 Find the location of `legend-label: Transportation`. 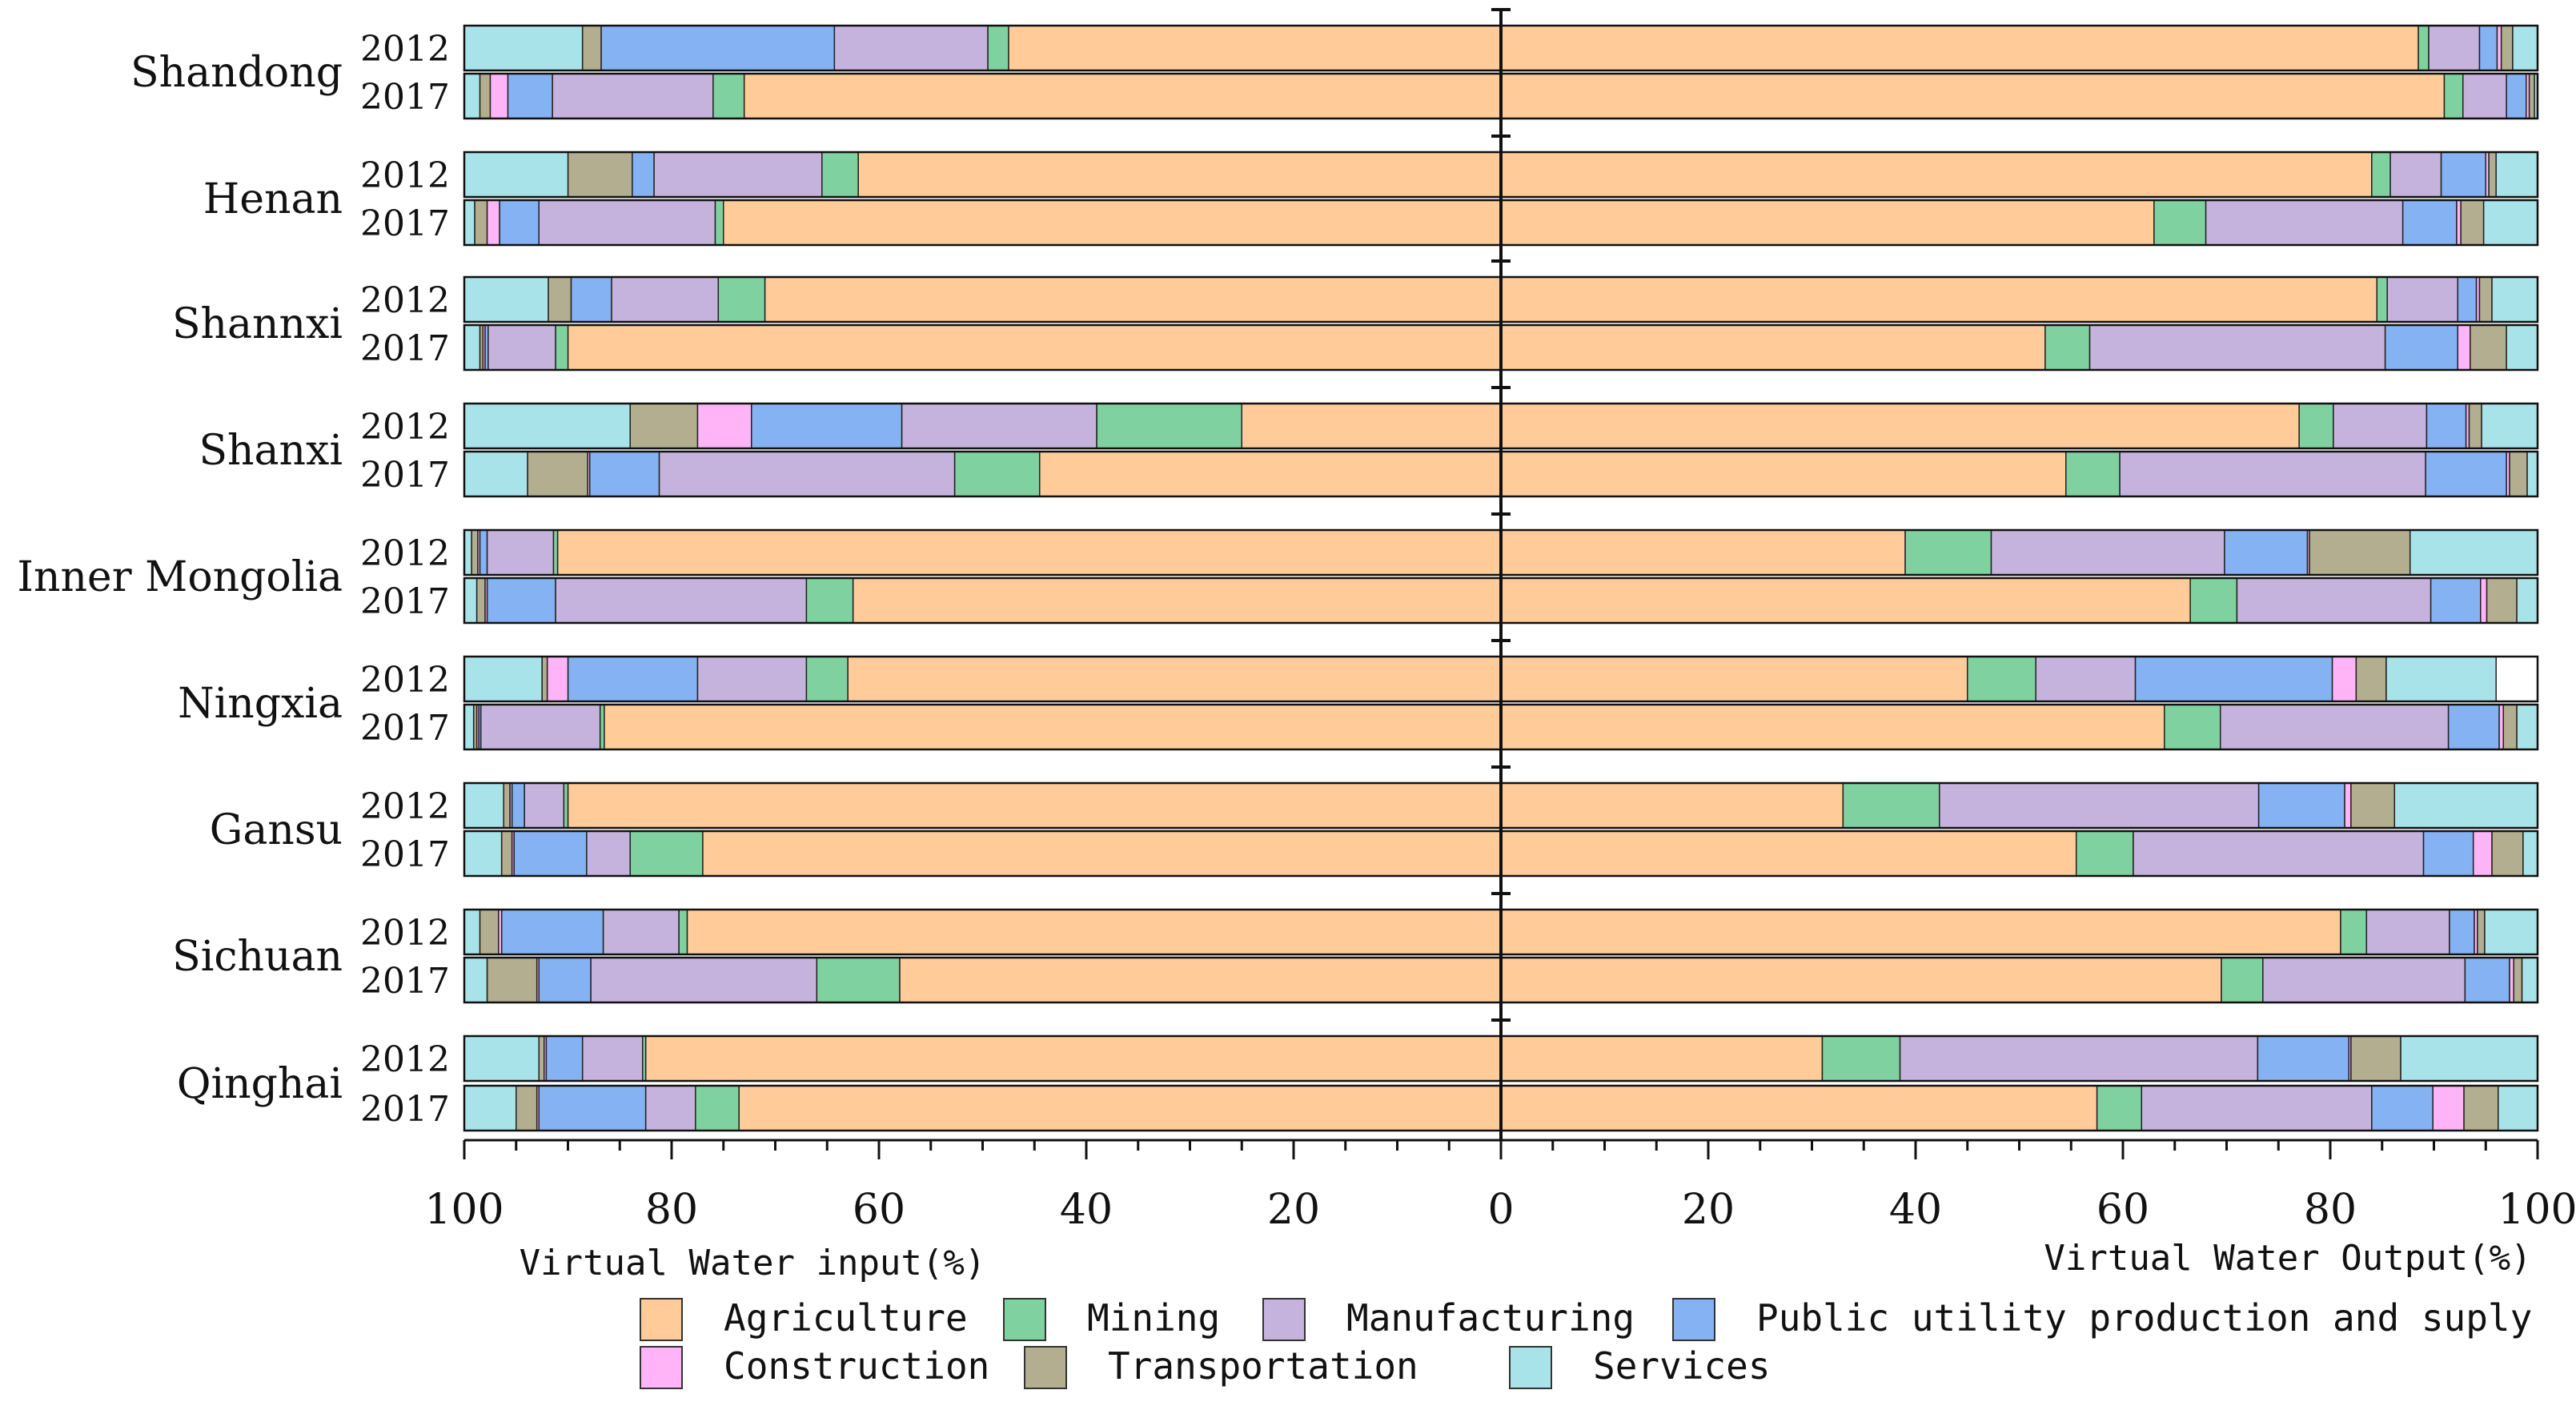

legend-label: Transportation is located at coordinates (1263, 1366).